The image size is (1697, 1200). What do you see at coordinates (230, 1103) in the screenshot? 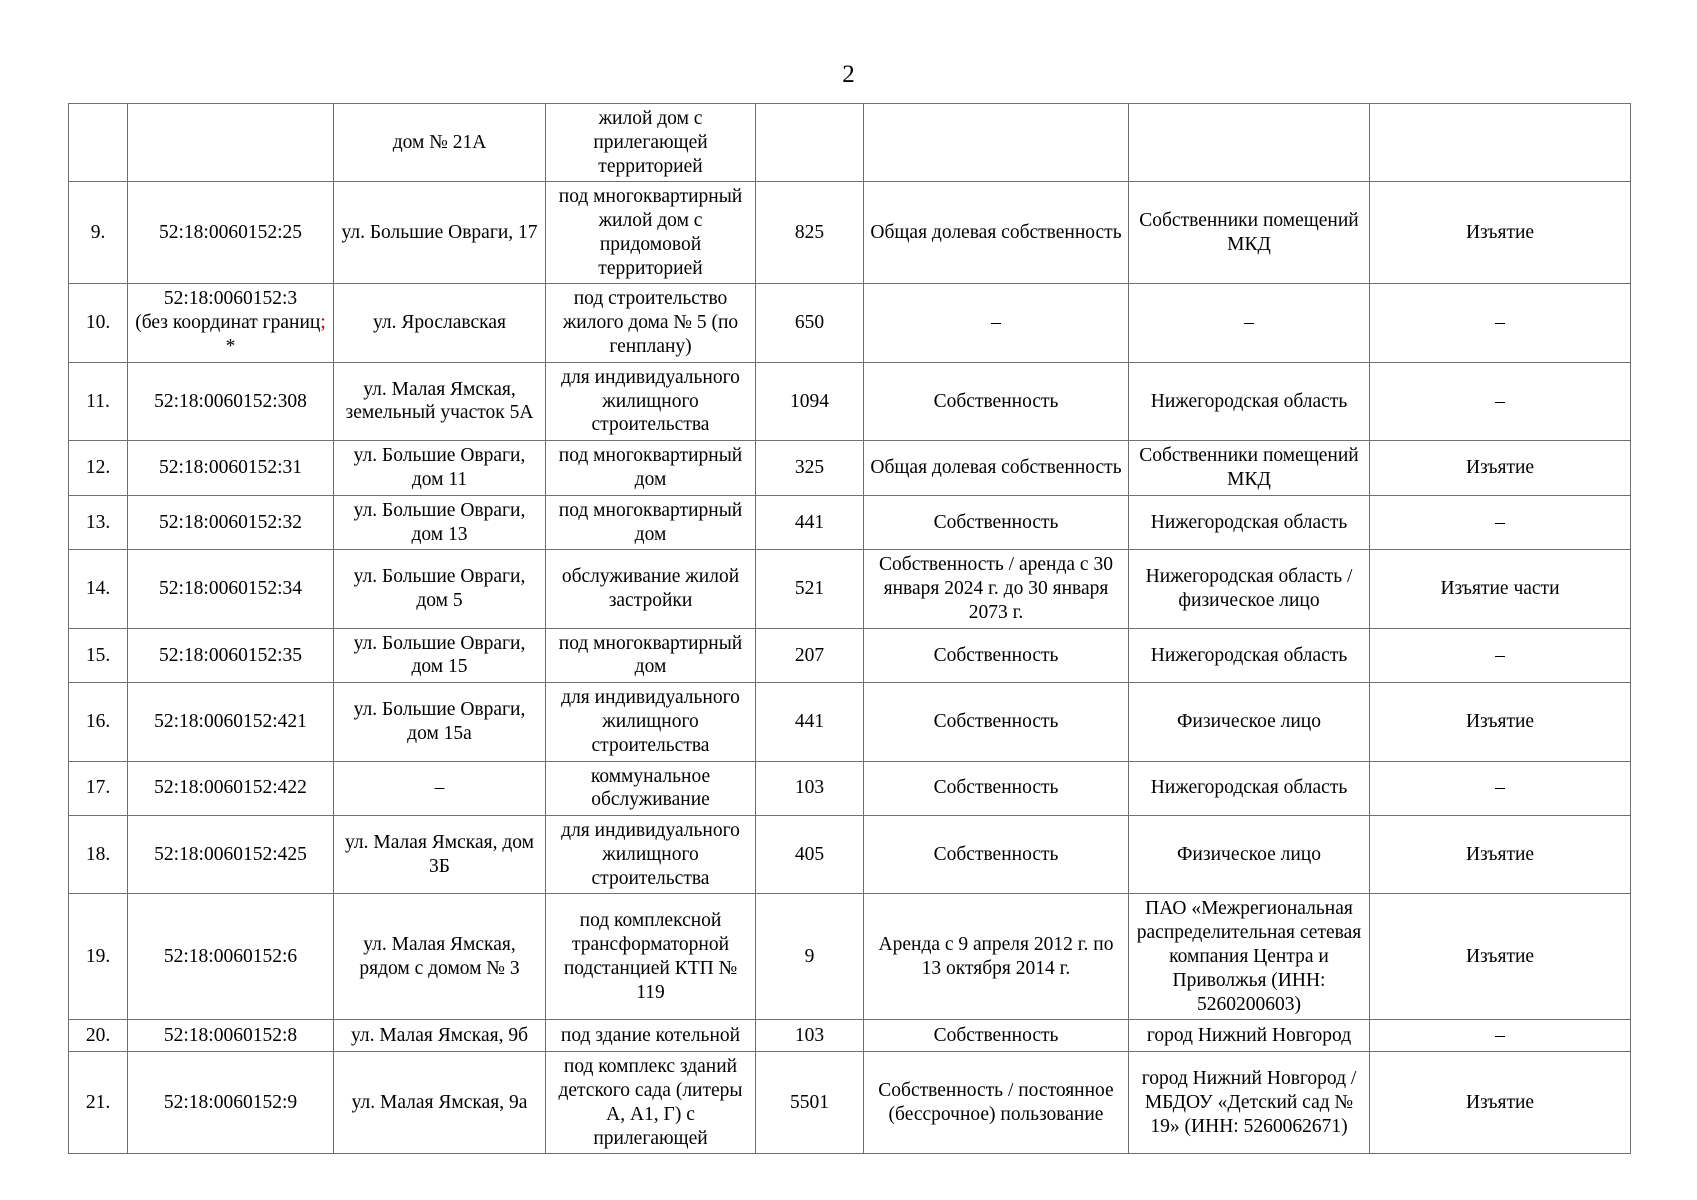
I see `cell-cadastral-number: 52:18:0060152:9` at bounding box center [230, 1103].